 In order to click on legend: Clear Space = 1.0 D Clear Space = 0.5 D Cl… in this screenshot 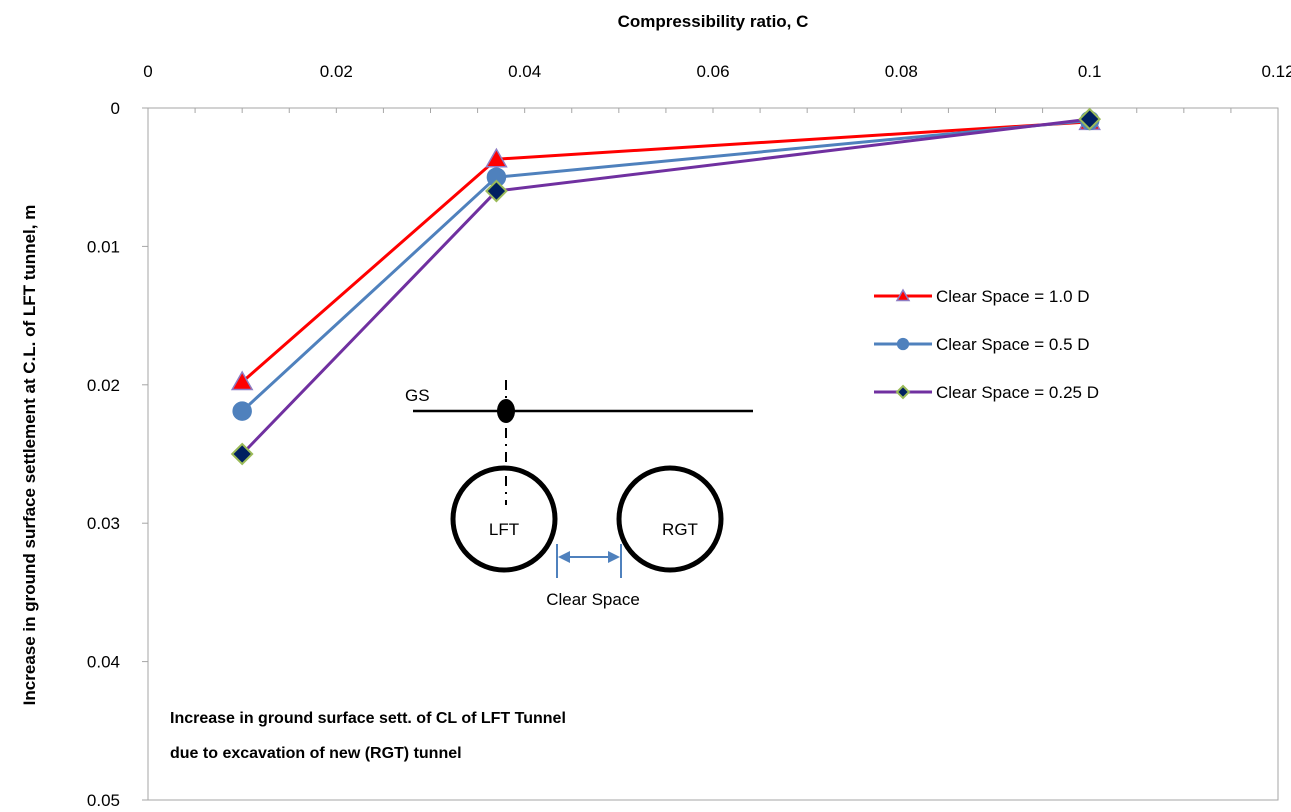, I will do `click(986, 344)`.